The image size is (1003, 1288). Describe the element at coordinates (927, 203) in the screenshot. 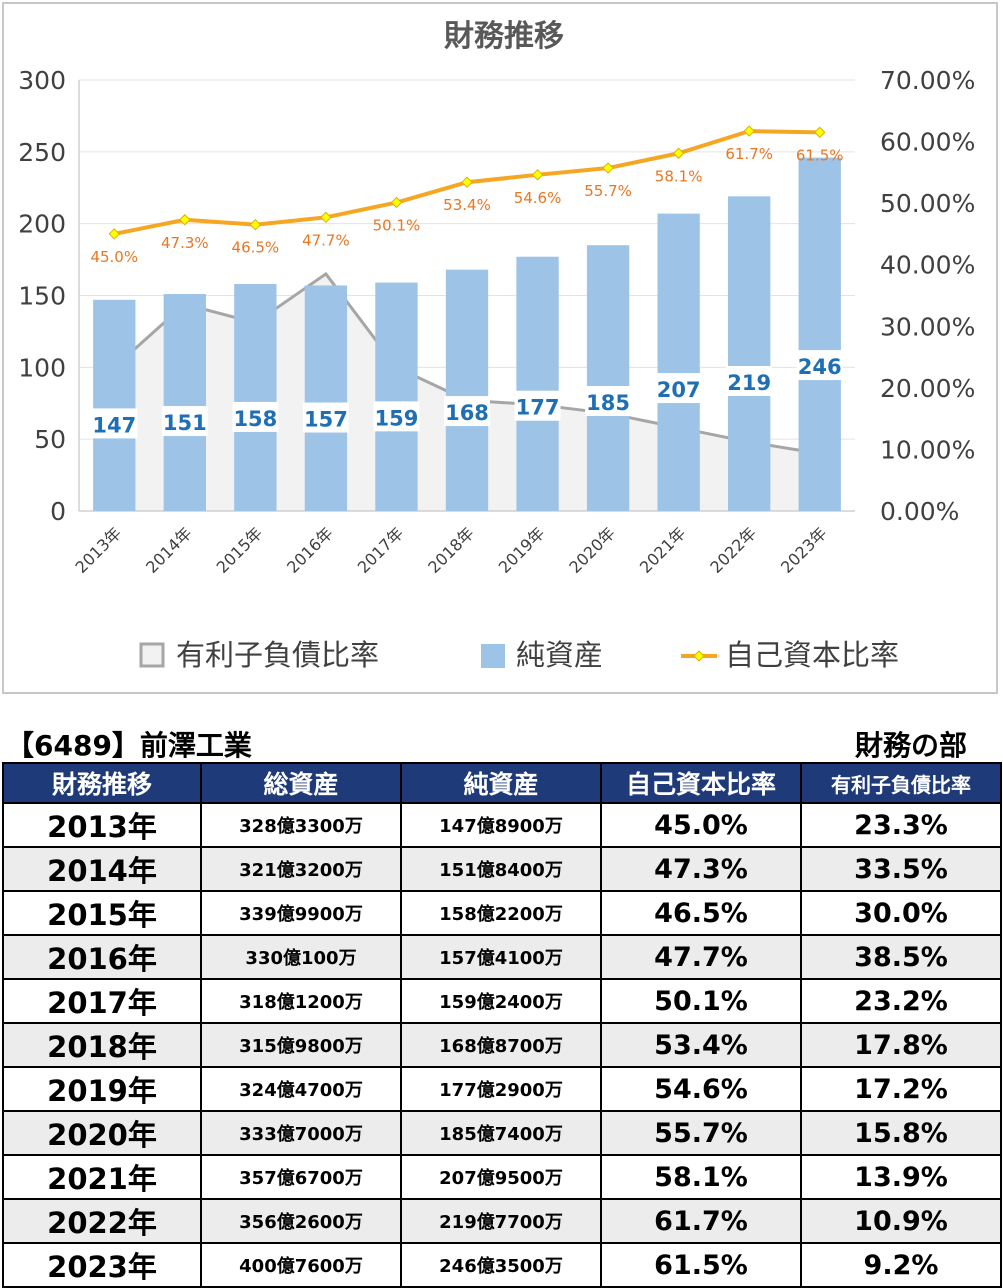

I see `y-right-tick-label: 50.00%` at that location.